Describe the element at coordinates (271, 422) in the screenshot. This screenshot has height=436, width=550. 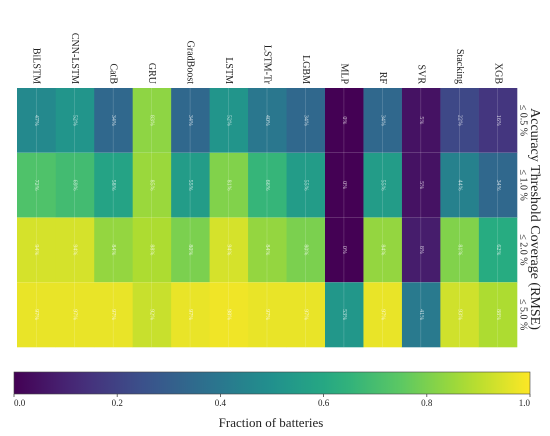
I see `colorbar-label: Fraction of batteries` at that location.